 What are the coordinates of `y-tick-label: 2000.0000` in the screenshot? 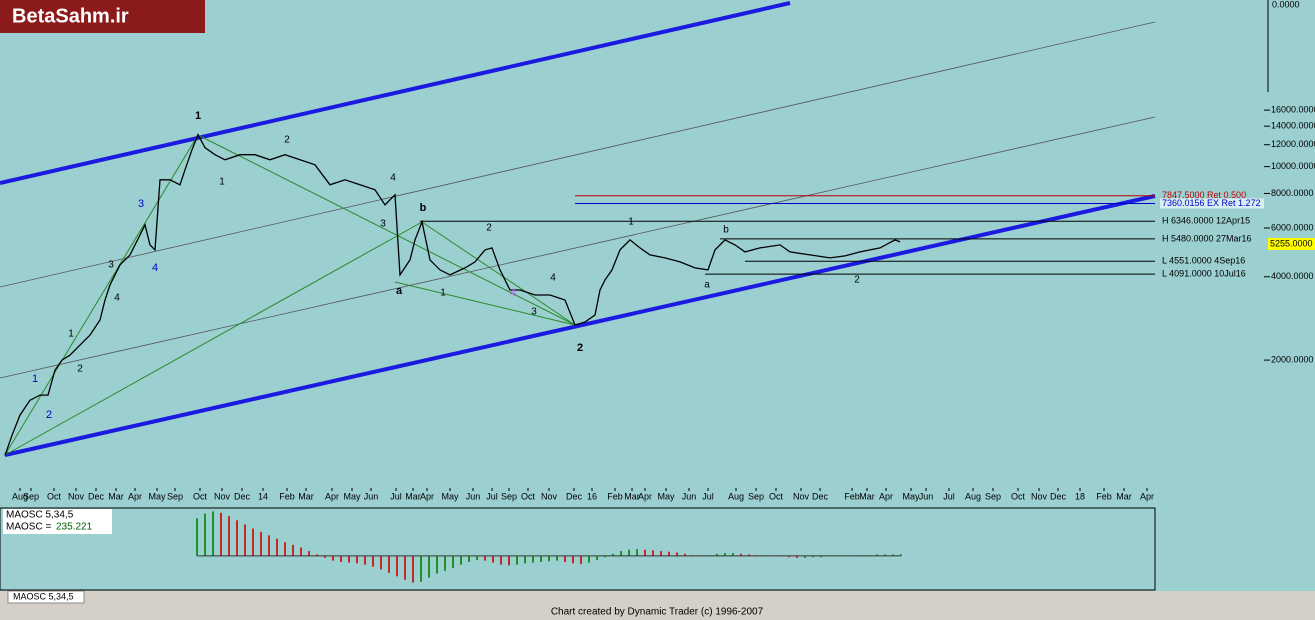 It's located at (1292, 359).